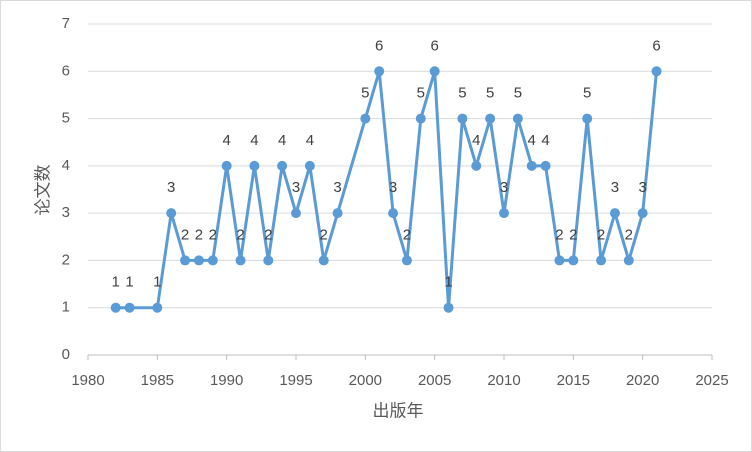  Describe the element at coordinates (66, 165) in the screenshot. I see `y-tick-label: 4` at that location.